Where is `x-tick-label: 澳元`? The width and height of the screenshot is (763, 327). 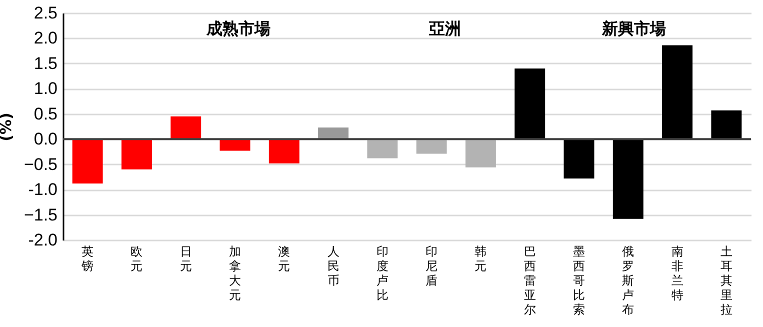
x-tick-label: 澳元 is located at coordinates (284, 258).